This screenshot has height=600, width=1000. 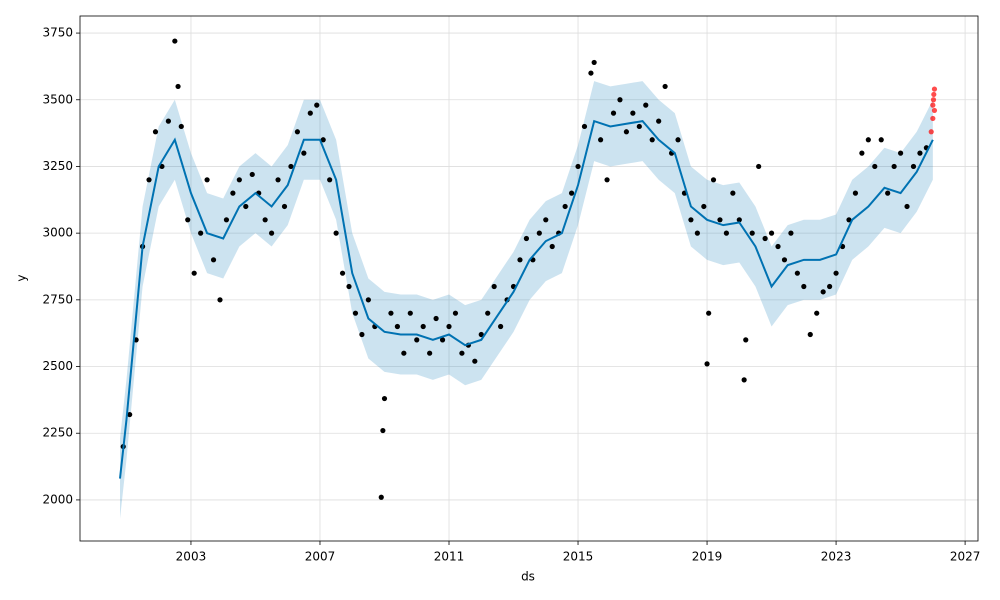 What do you see at coordinates (320, 557) in the screenshot?
I see `x-tick-label: 2007` at bounding box center [320, 557].